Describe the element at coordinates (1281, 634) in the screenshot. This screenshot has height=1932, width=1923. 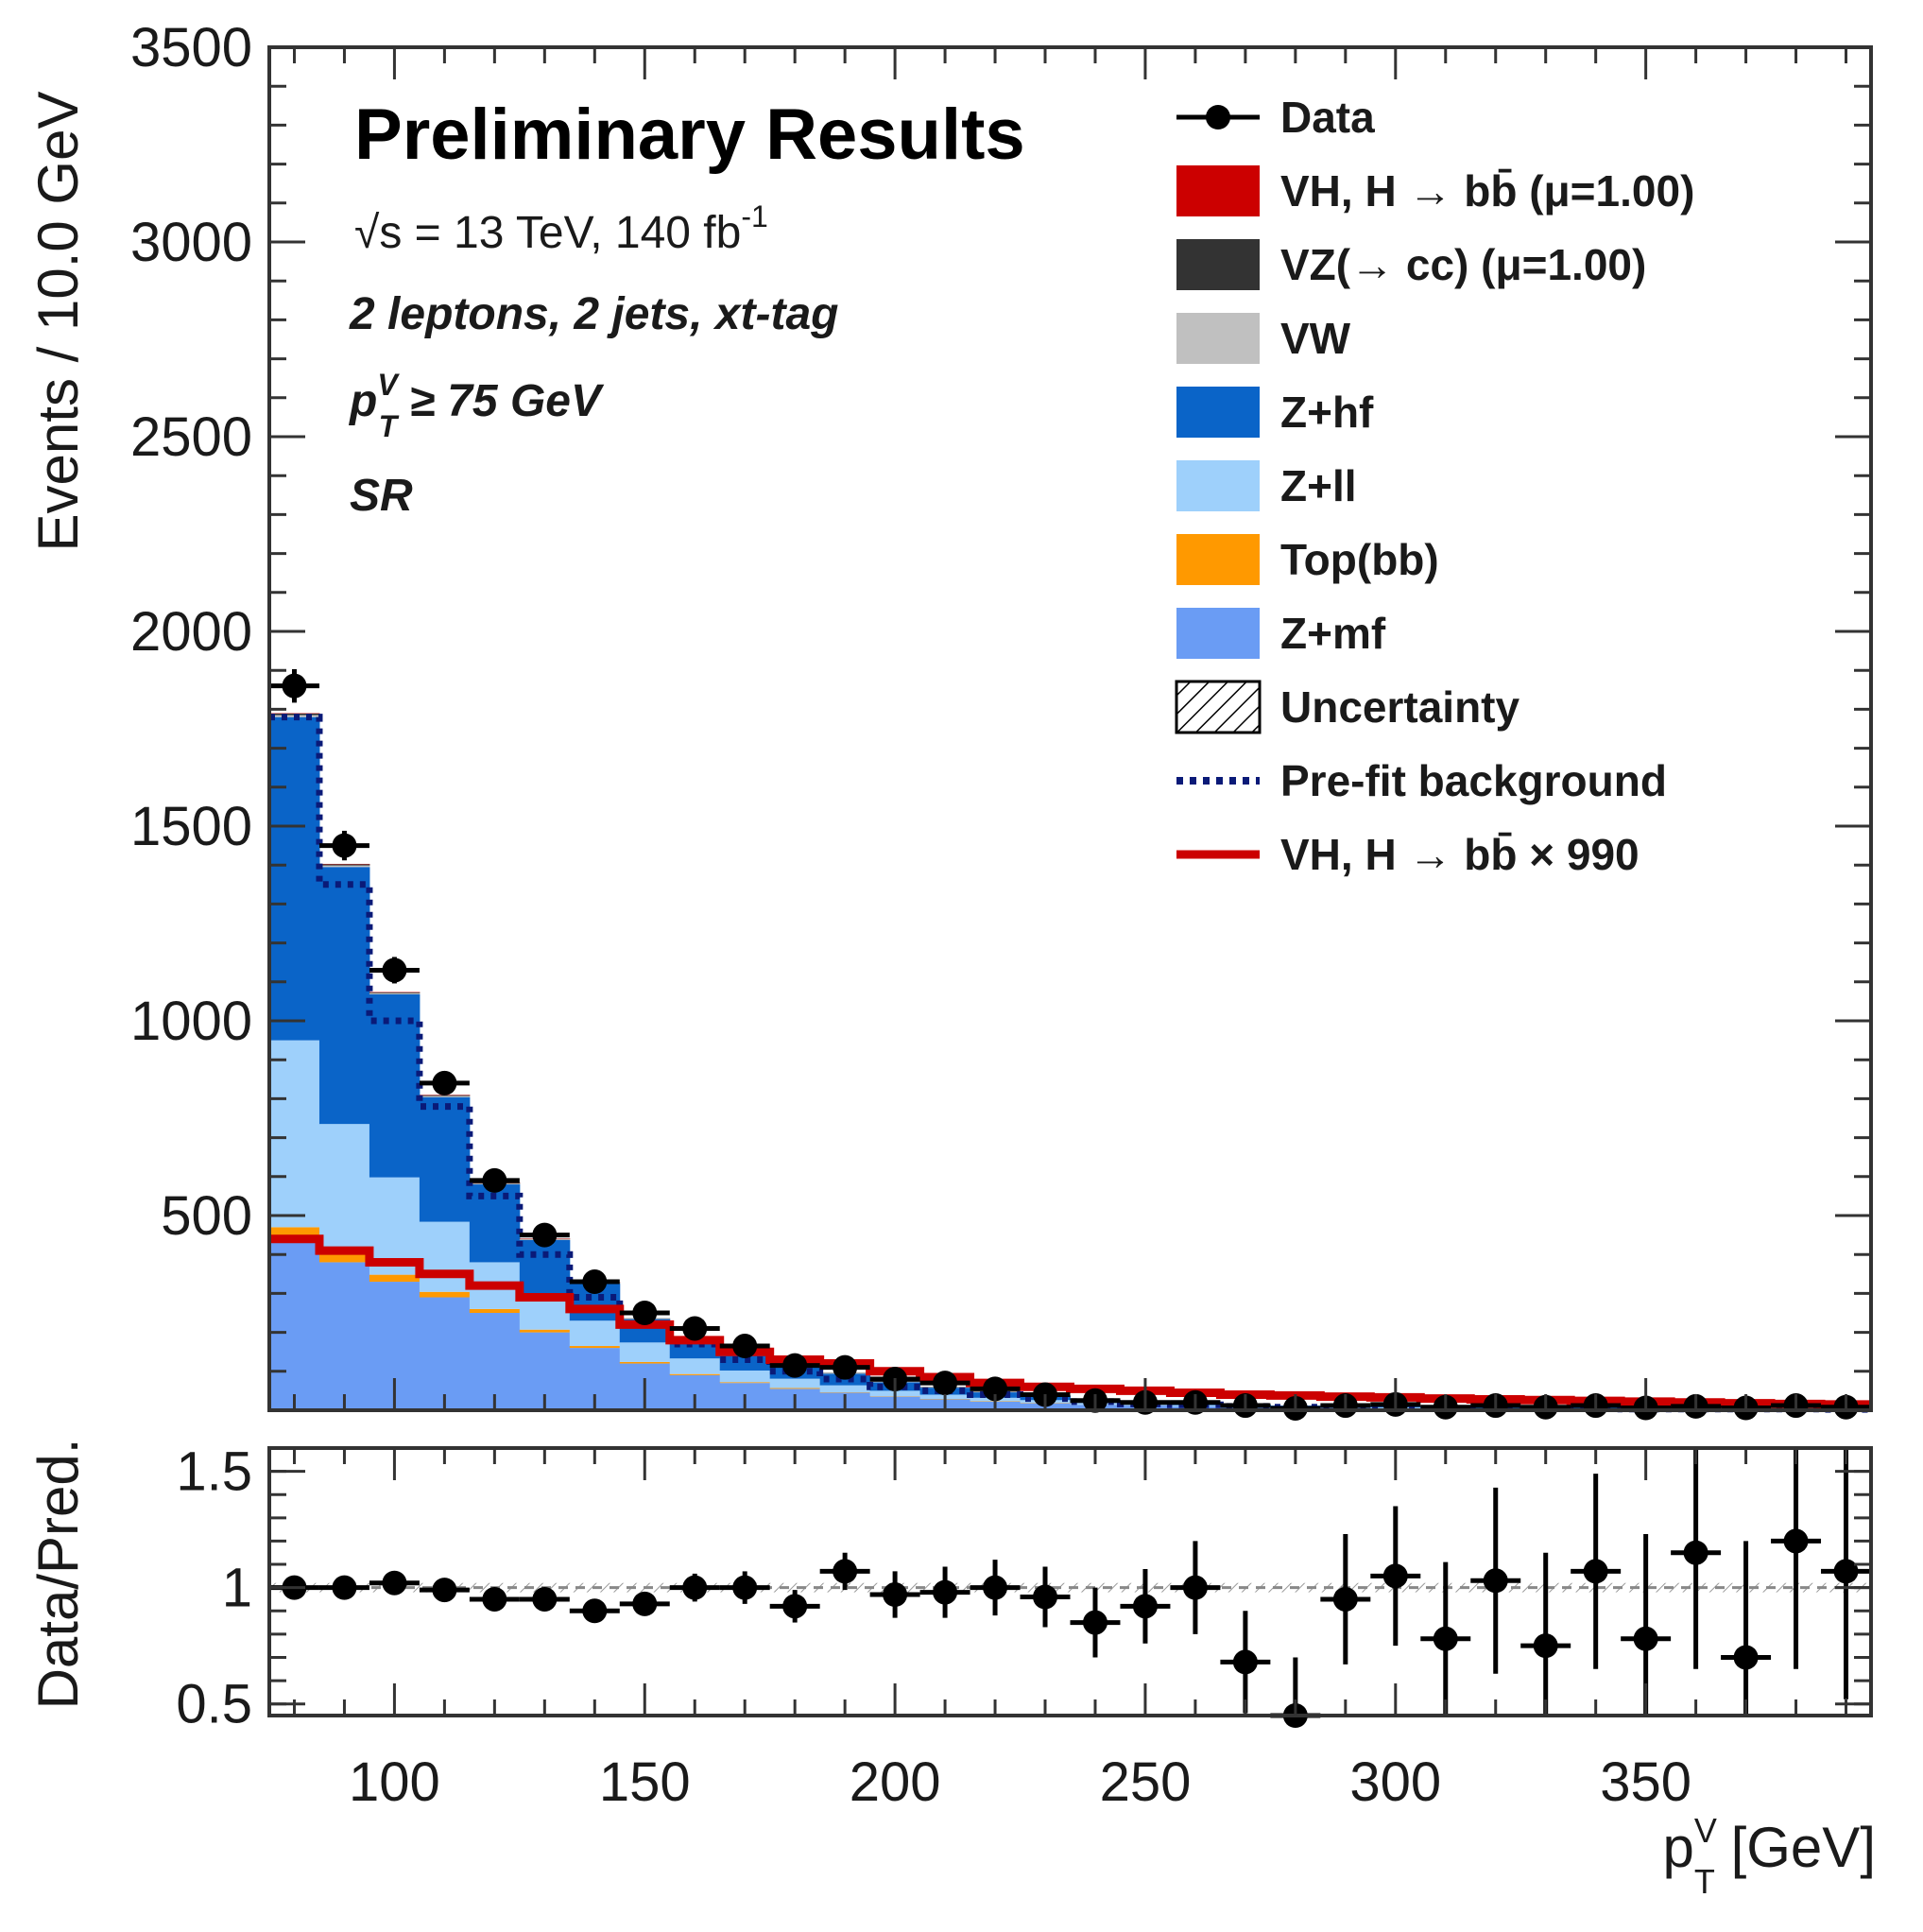
I see `legend-entry: Z+mf` at that location.